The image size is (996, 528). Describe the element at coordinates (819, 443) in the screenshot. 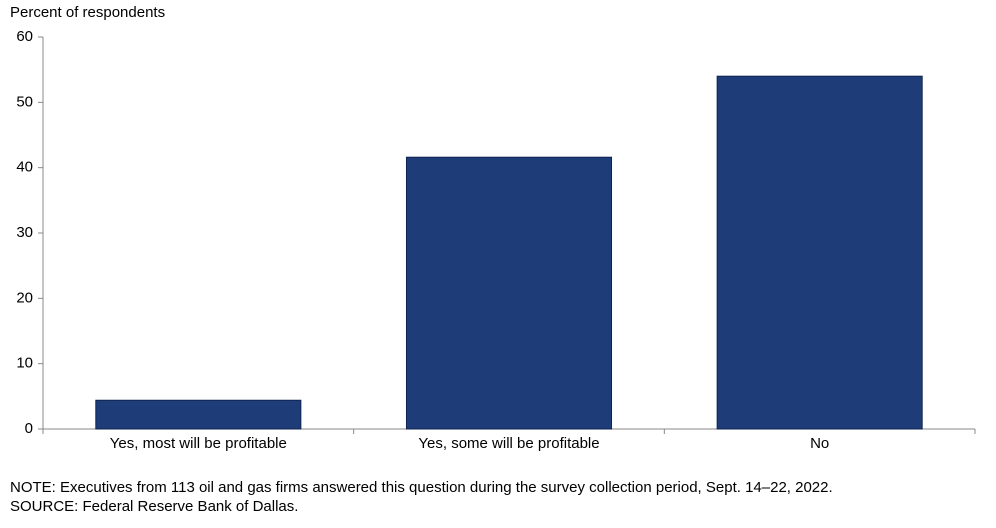

I see `x-tick-label: No` at that location.